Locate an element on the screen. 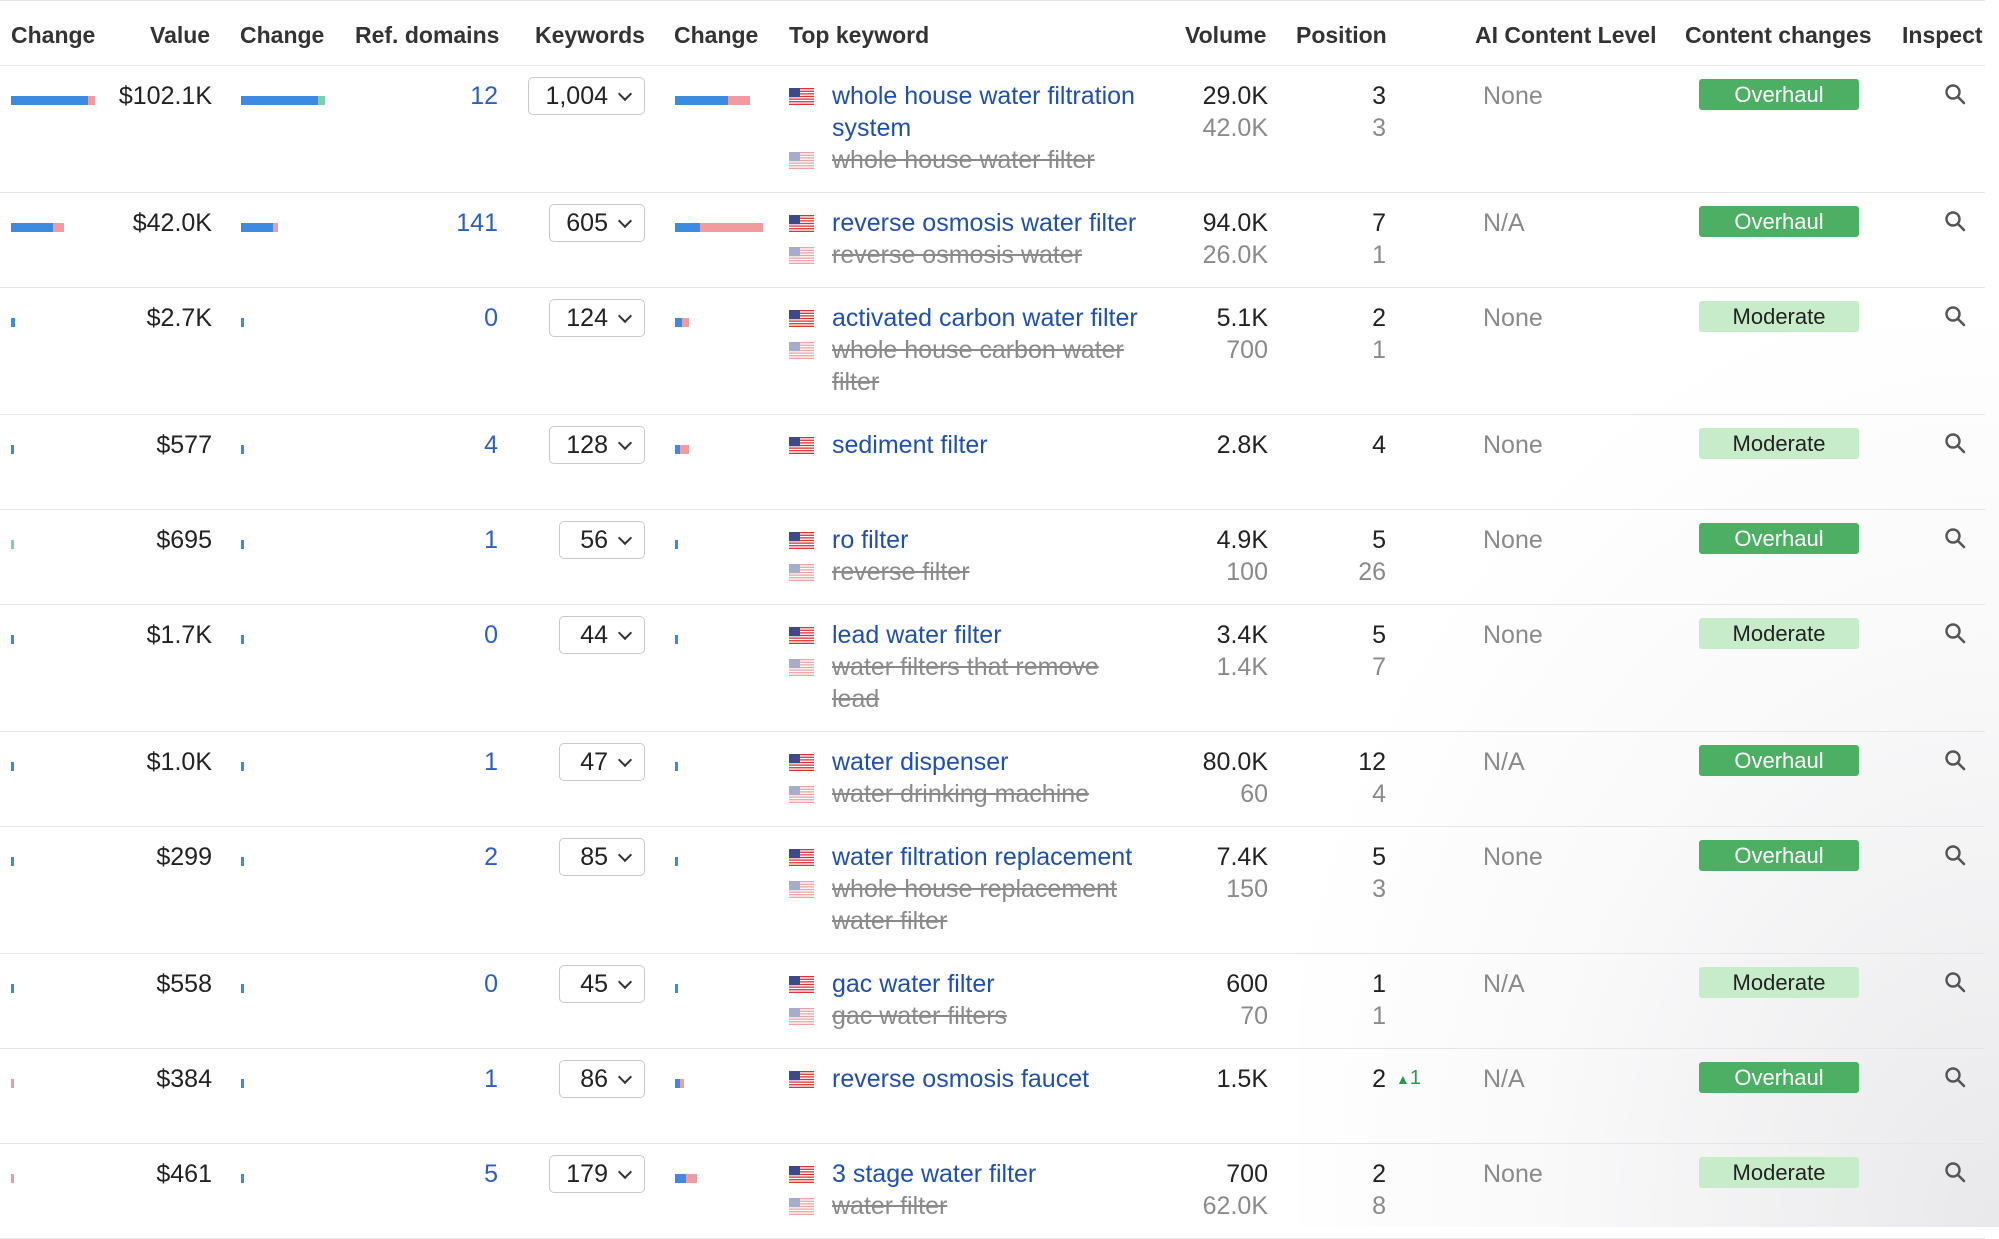  header-ai-content-level: AI Content Level is located at coordinates (1566, 35).